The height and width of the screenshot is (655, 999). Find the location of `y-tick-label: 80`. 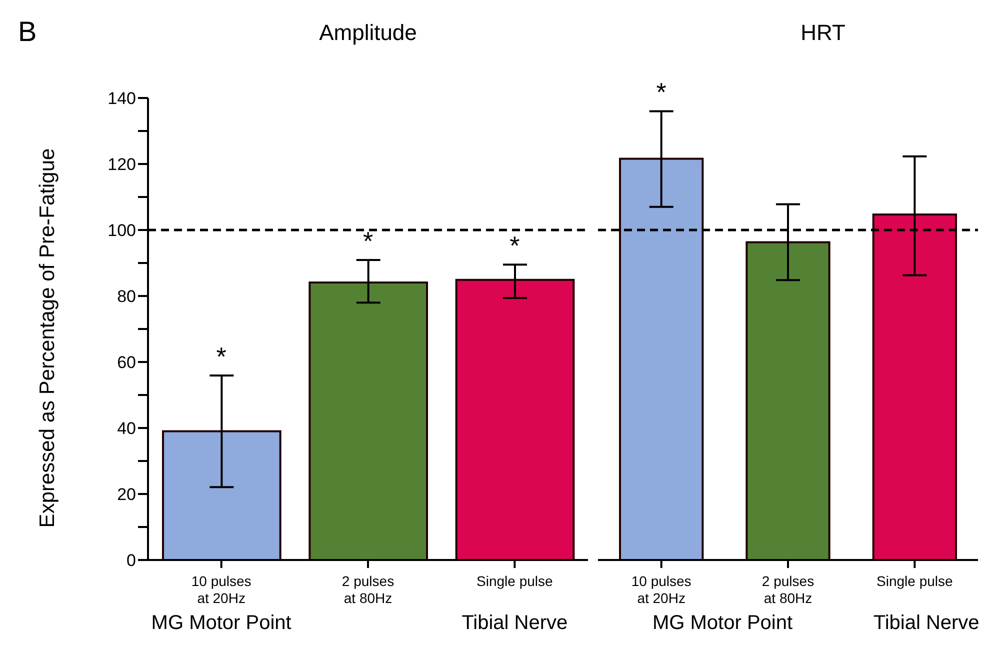

y-tick-label: 80 is located at coordinates (126, 296).